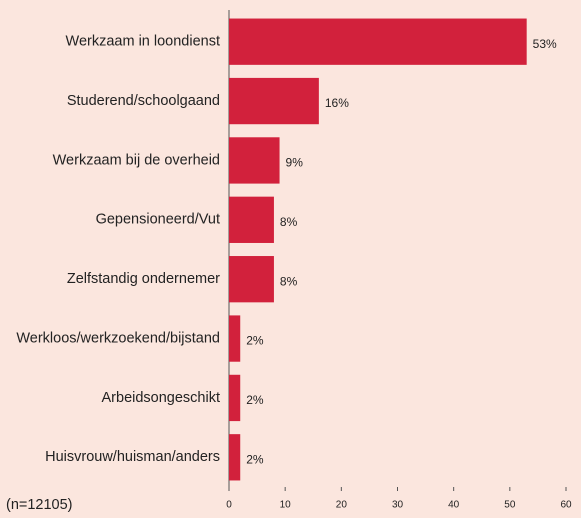 The width and height of the screenshot is (581, 518). What do you see at coordinates (566, 505) in the screenshot?
I see `x-tick-label: 60` at bounding box center [566, 505].